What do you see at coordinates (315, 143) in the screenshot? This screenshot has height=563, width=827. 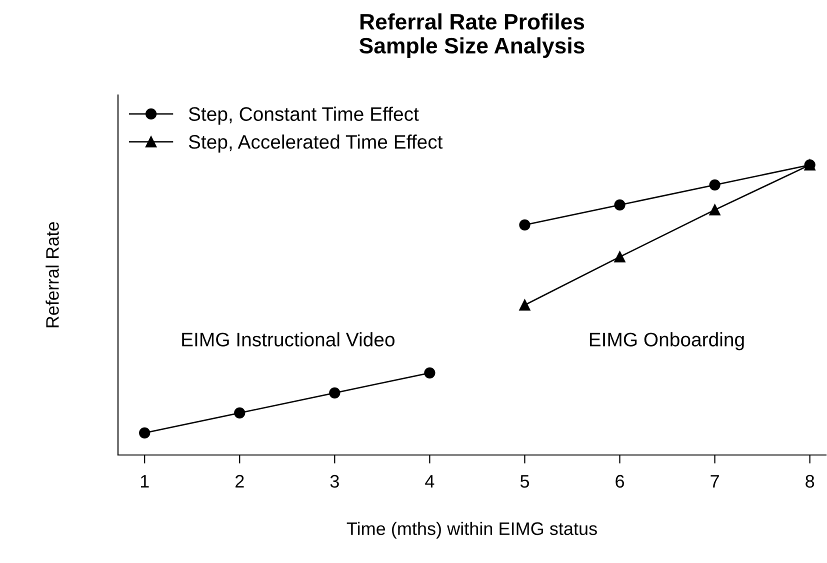 I see `legend-label: Step, Accelerated Time Effect` at bounding box center [315, 143].